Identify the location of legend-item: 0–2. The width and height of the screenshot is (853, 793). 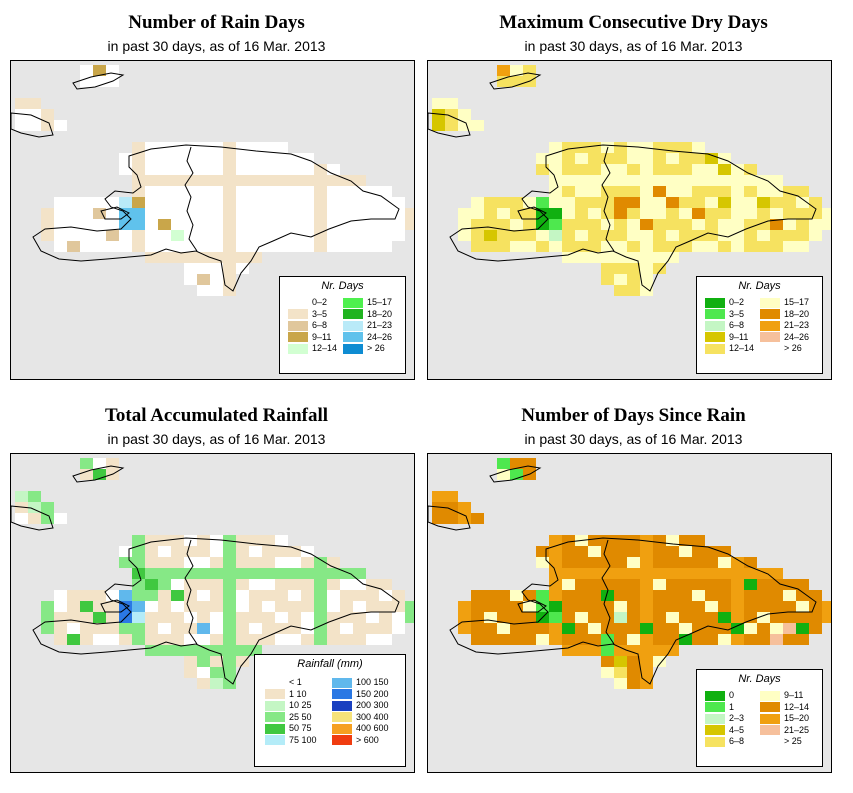
(729, 303).